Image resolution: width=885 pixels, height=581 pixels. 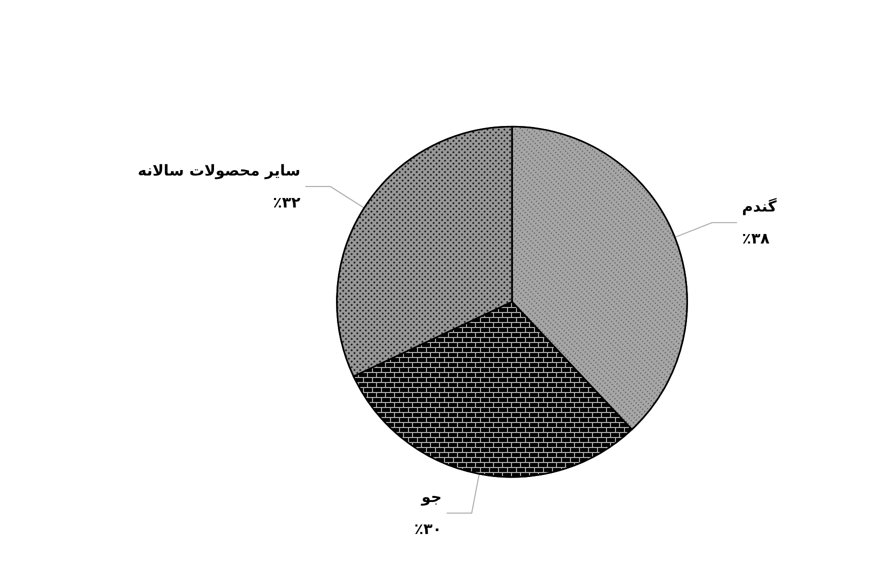 What do you see at coordinates (428, 529) in the screenshot?
I see `data-label: ٪۳۰` at bounding box center [428, 529].